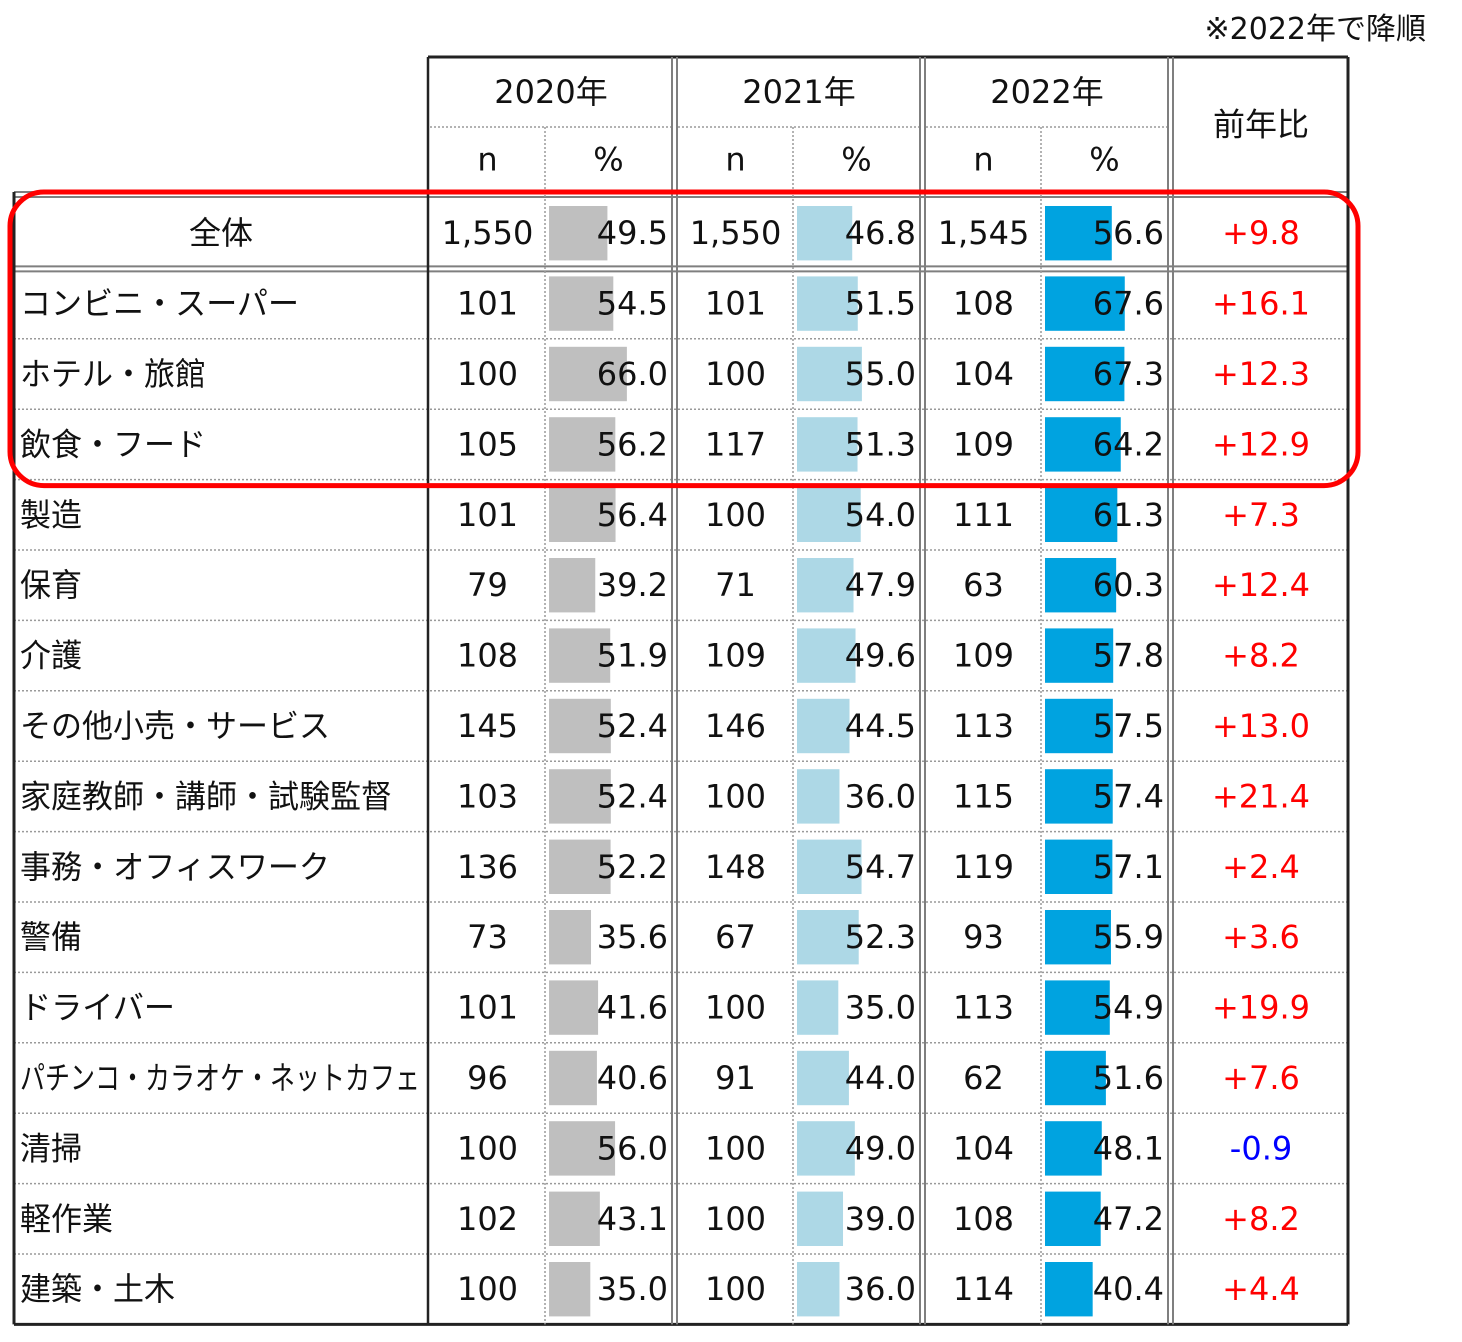 The image size is (1462, 1342). What do you see at coordinates (632, 304) in the screenshot?
I see `pct-value: 54.5` at bounding box center [632, 304].